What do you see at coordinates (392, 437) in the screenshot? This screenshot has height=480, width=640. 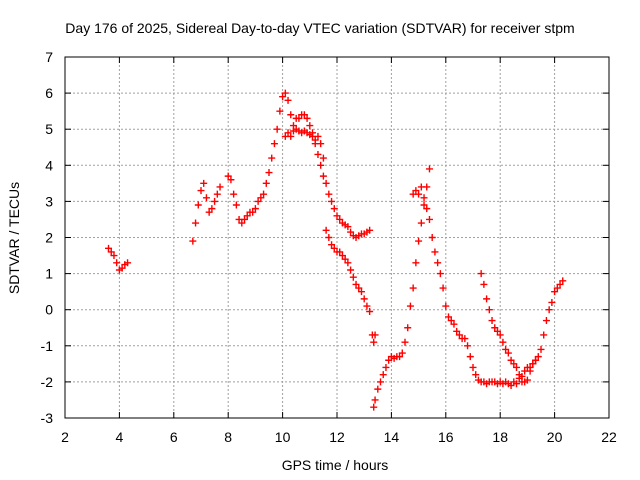 I see `x-tick-label: 14` at bounding box center [392, 437].